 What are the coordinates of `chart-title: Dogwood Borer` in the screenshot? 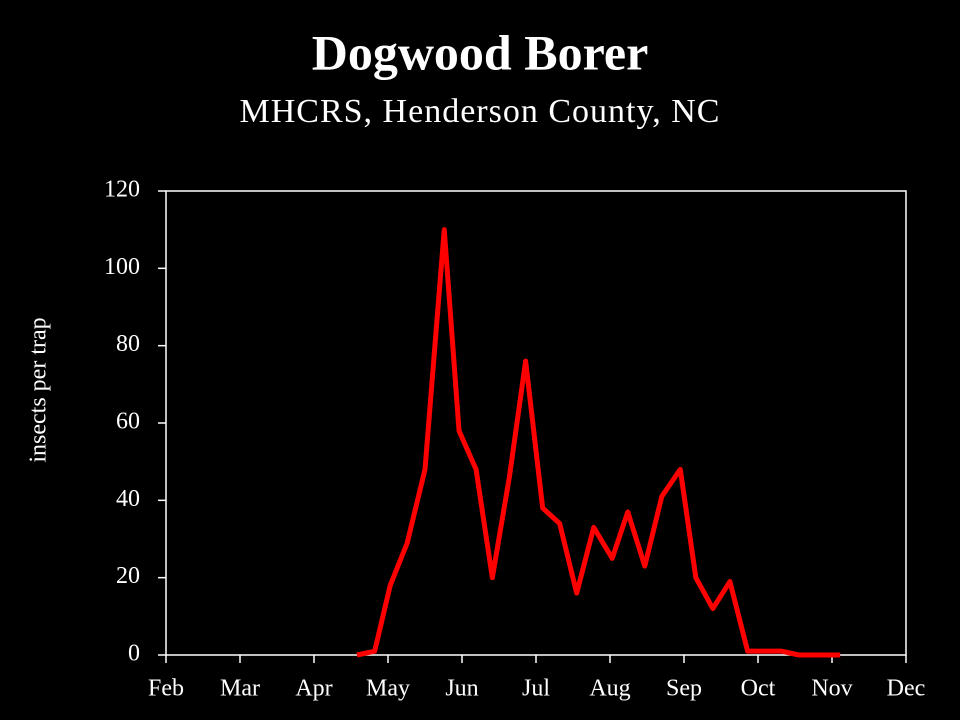 It's located at (480, 52).